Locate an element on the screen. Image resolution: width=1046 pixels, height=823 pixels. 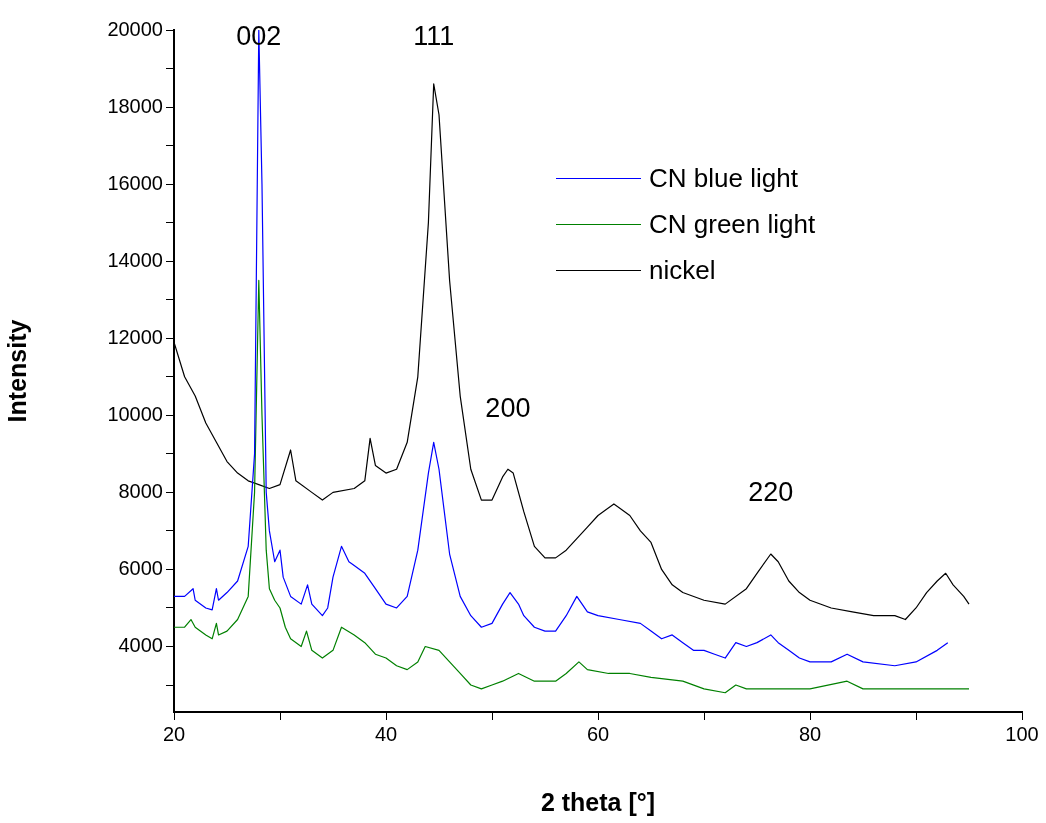
y-tick-label: 20000 is located at coordinates (135, 28).